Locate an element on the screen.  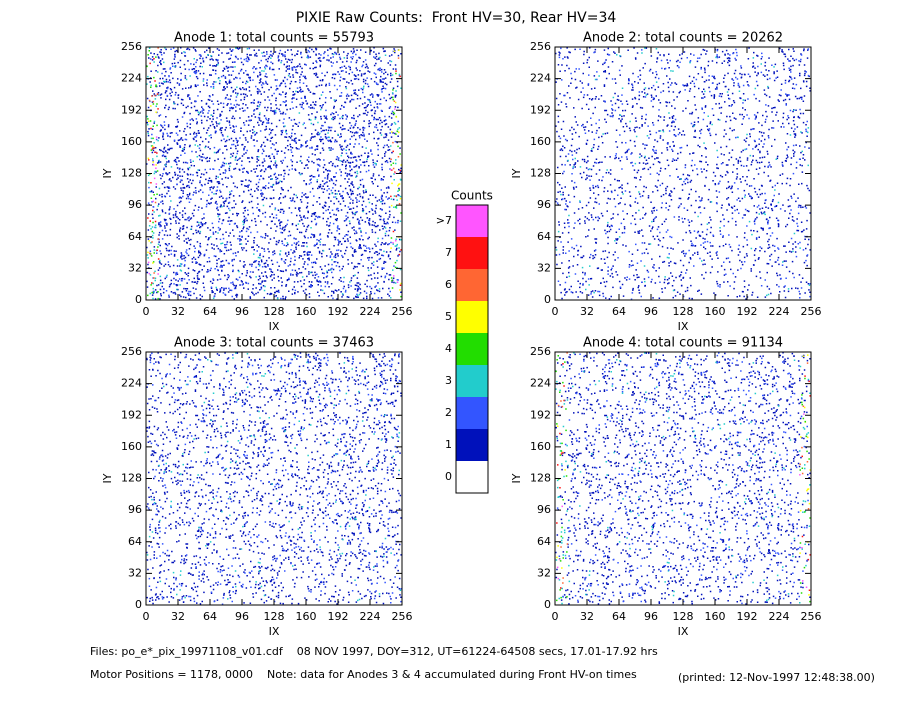
colorbar-label: 1 is located at coordinates (448, 444).